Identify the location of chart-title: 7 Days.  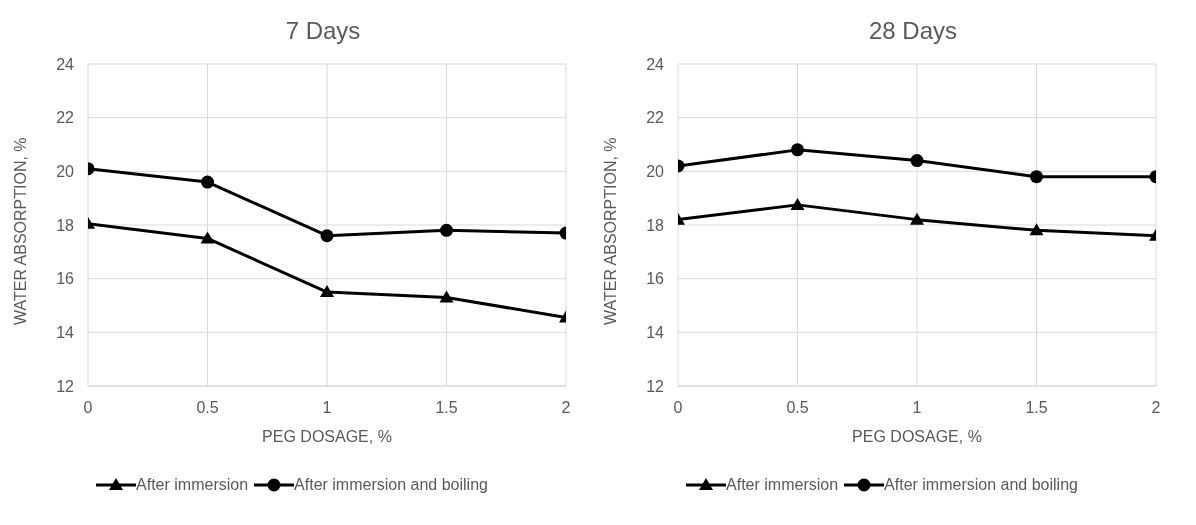
(323, 31).